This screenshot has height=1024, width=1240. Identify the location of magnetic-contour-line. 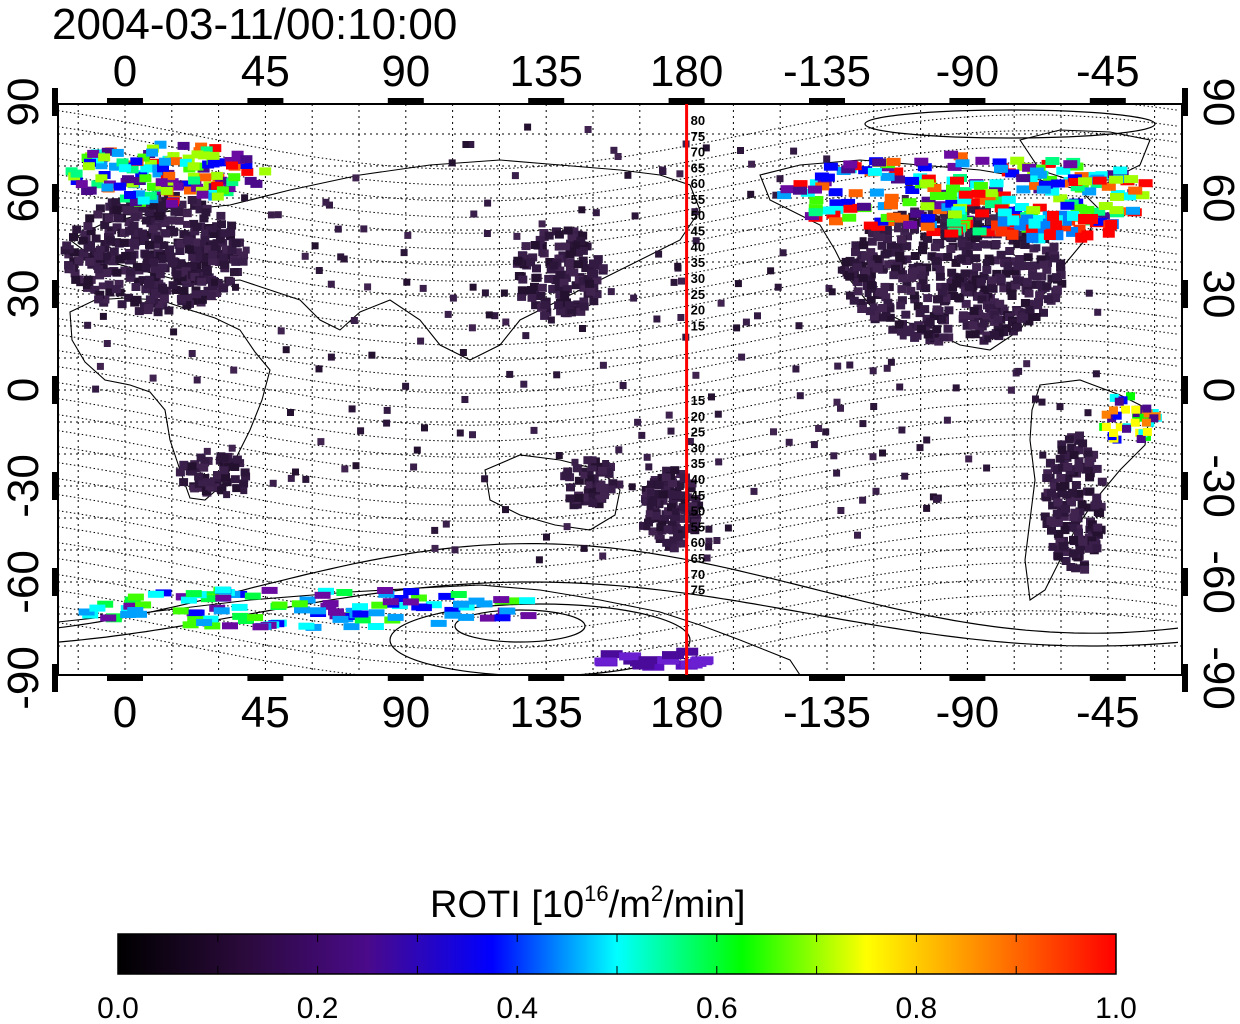
(618, 310).